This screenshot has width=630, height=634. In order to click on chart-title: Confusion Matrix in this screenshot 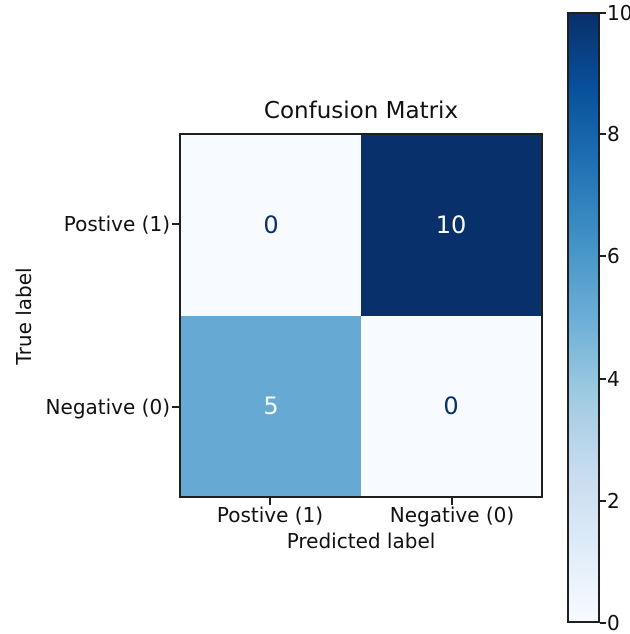, I will do `click(361, 111)`.